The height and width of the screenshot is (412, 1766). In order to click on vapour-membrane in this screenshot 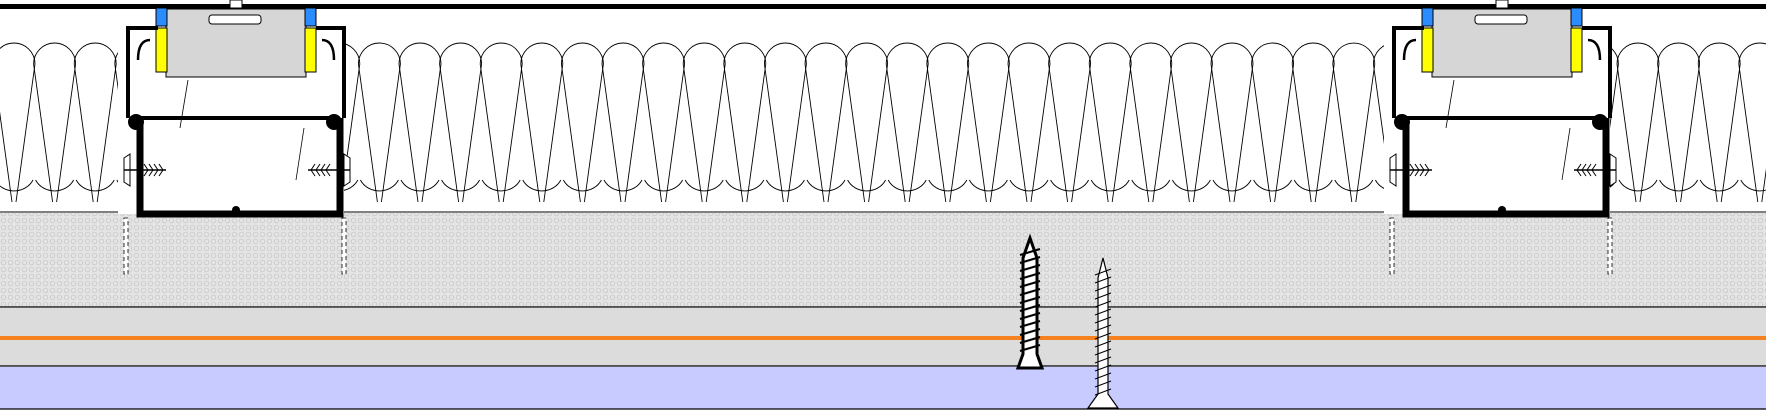, I will do `click(883, 338)`.